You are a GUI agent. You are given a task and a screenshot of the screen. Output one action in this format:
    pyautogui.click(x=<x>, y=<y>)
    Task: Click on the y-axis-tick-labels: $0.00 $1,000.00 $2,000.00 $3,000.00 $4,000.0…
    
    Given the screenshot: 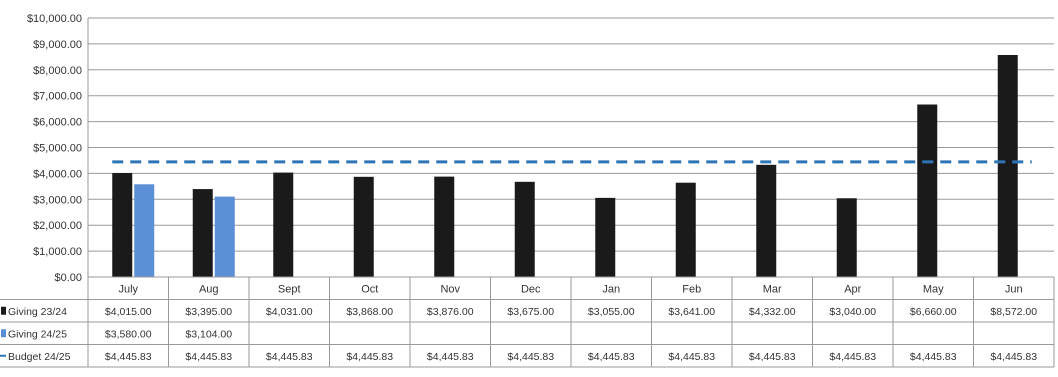 What is the action you would take?
    pyautogui.click(x=54, y=148)
    